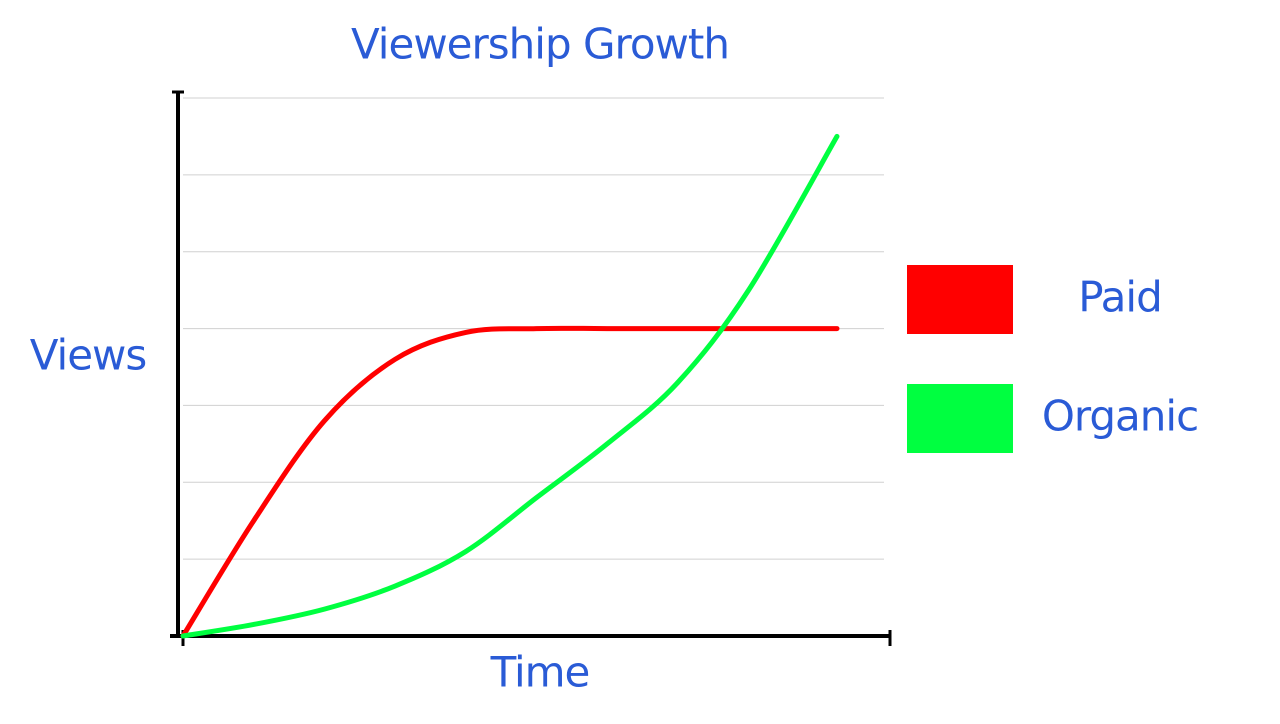 This screenshot has width=1280, height=724. Describe the element at coordinates (540, 672) in the screenshot. I see `x-axis-label: Time` at that location.